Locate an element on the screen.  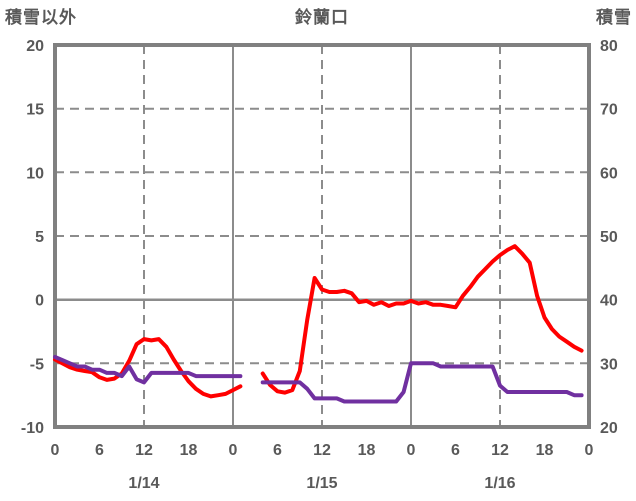
x-axis-date-label: 1/16 is located at coordinates (499, 483).